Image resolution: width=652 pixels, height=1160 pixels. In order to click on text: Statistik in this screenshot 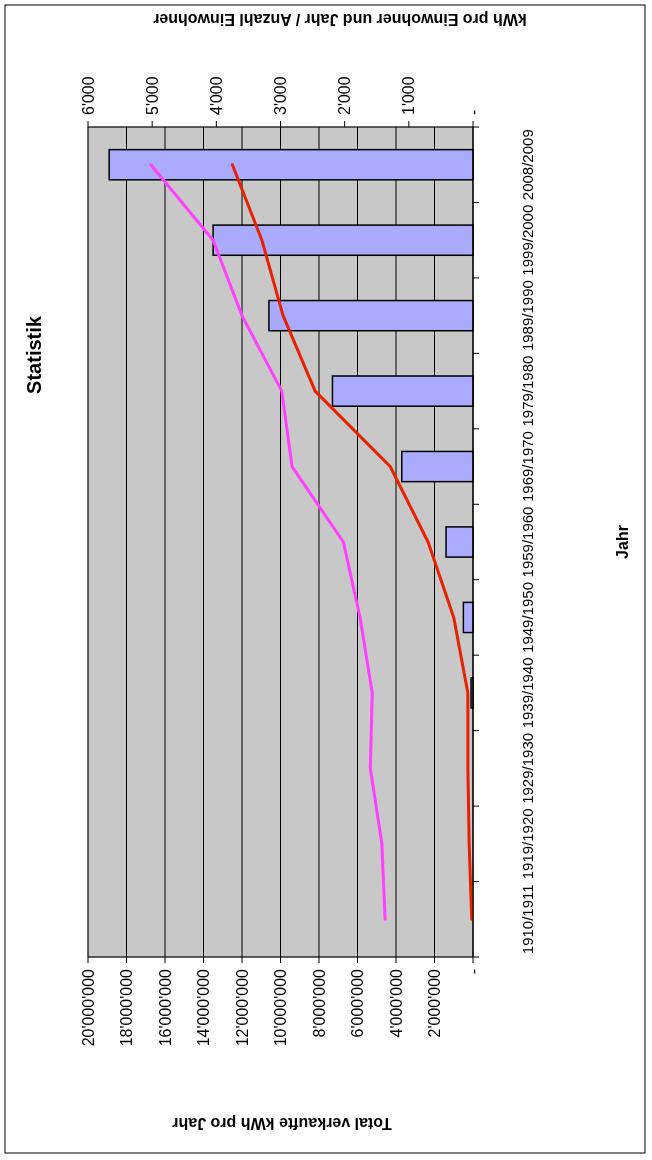, I will do `click(34, 354)`.